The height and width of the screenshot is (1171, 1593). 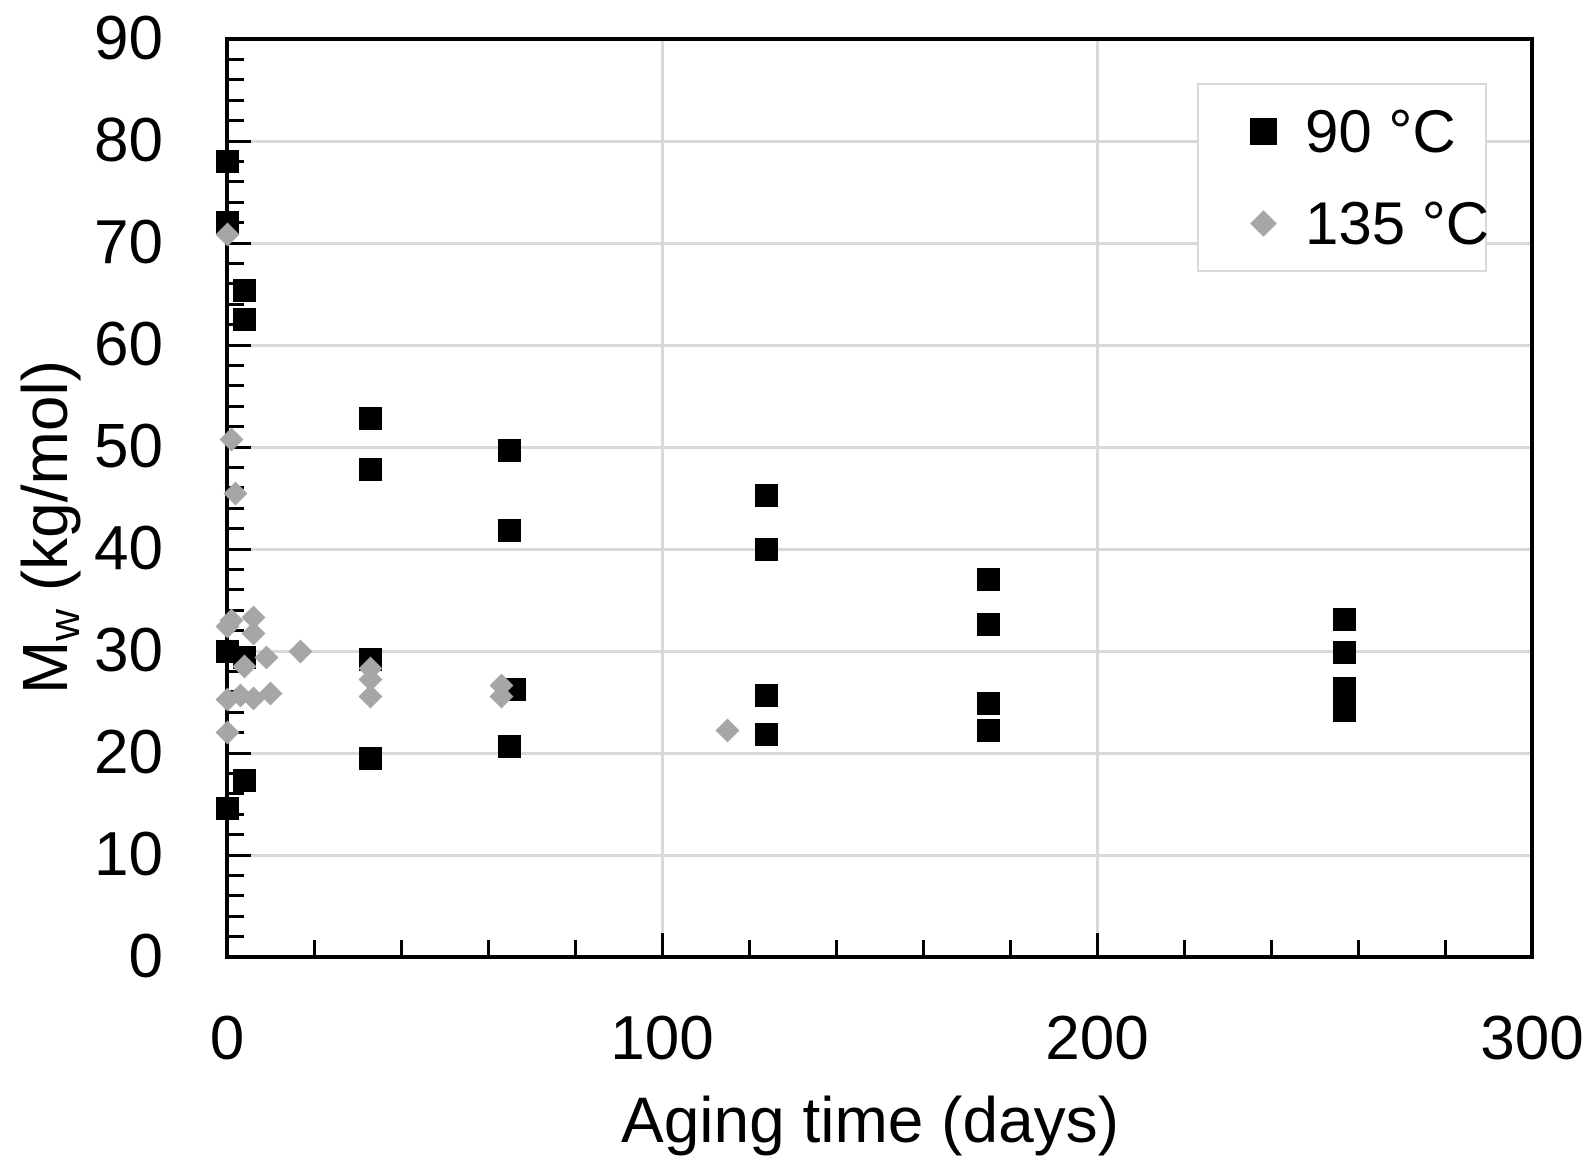 What do you see at coordinates (145, 956) in the screenshot?
I see `y-tick-label: 0` at bounding box center [145, 956].